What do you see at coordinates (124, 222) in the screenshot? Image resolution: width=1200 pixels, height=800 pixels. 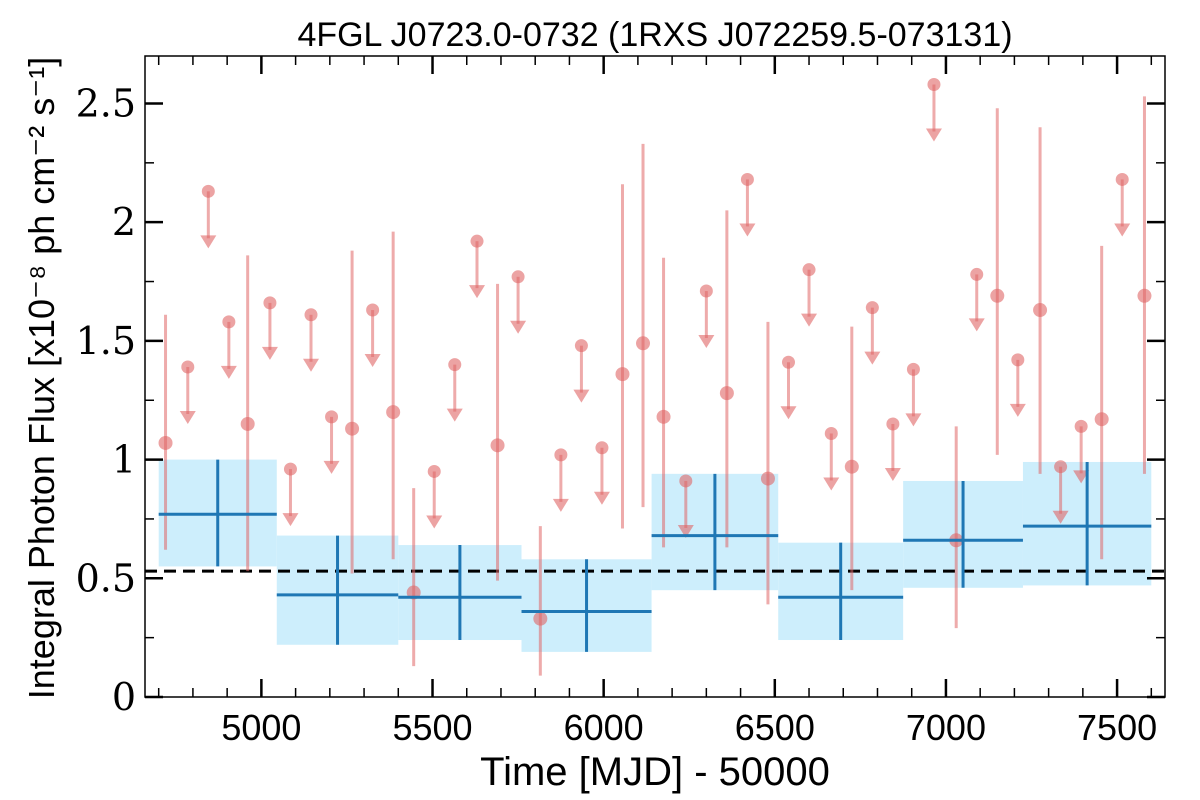 I see `y-tick-label: 2` at bounding box center [124, 222].